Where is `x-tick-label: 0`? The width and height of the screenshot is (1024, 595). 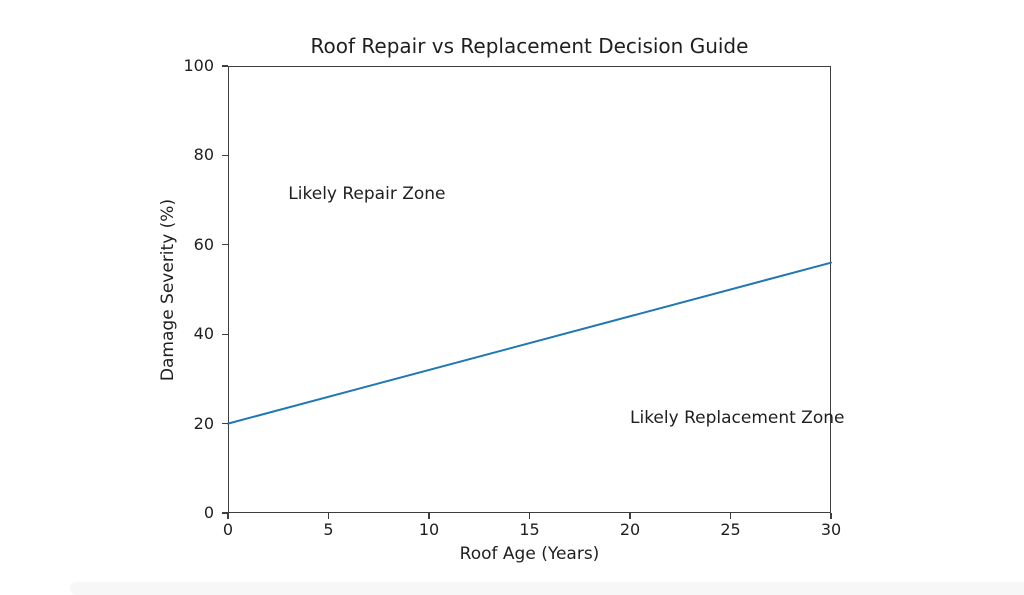 x-tick-label: 0 is located at coordinates (228, 529).